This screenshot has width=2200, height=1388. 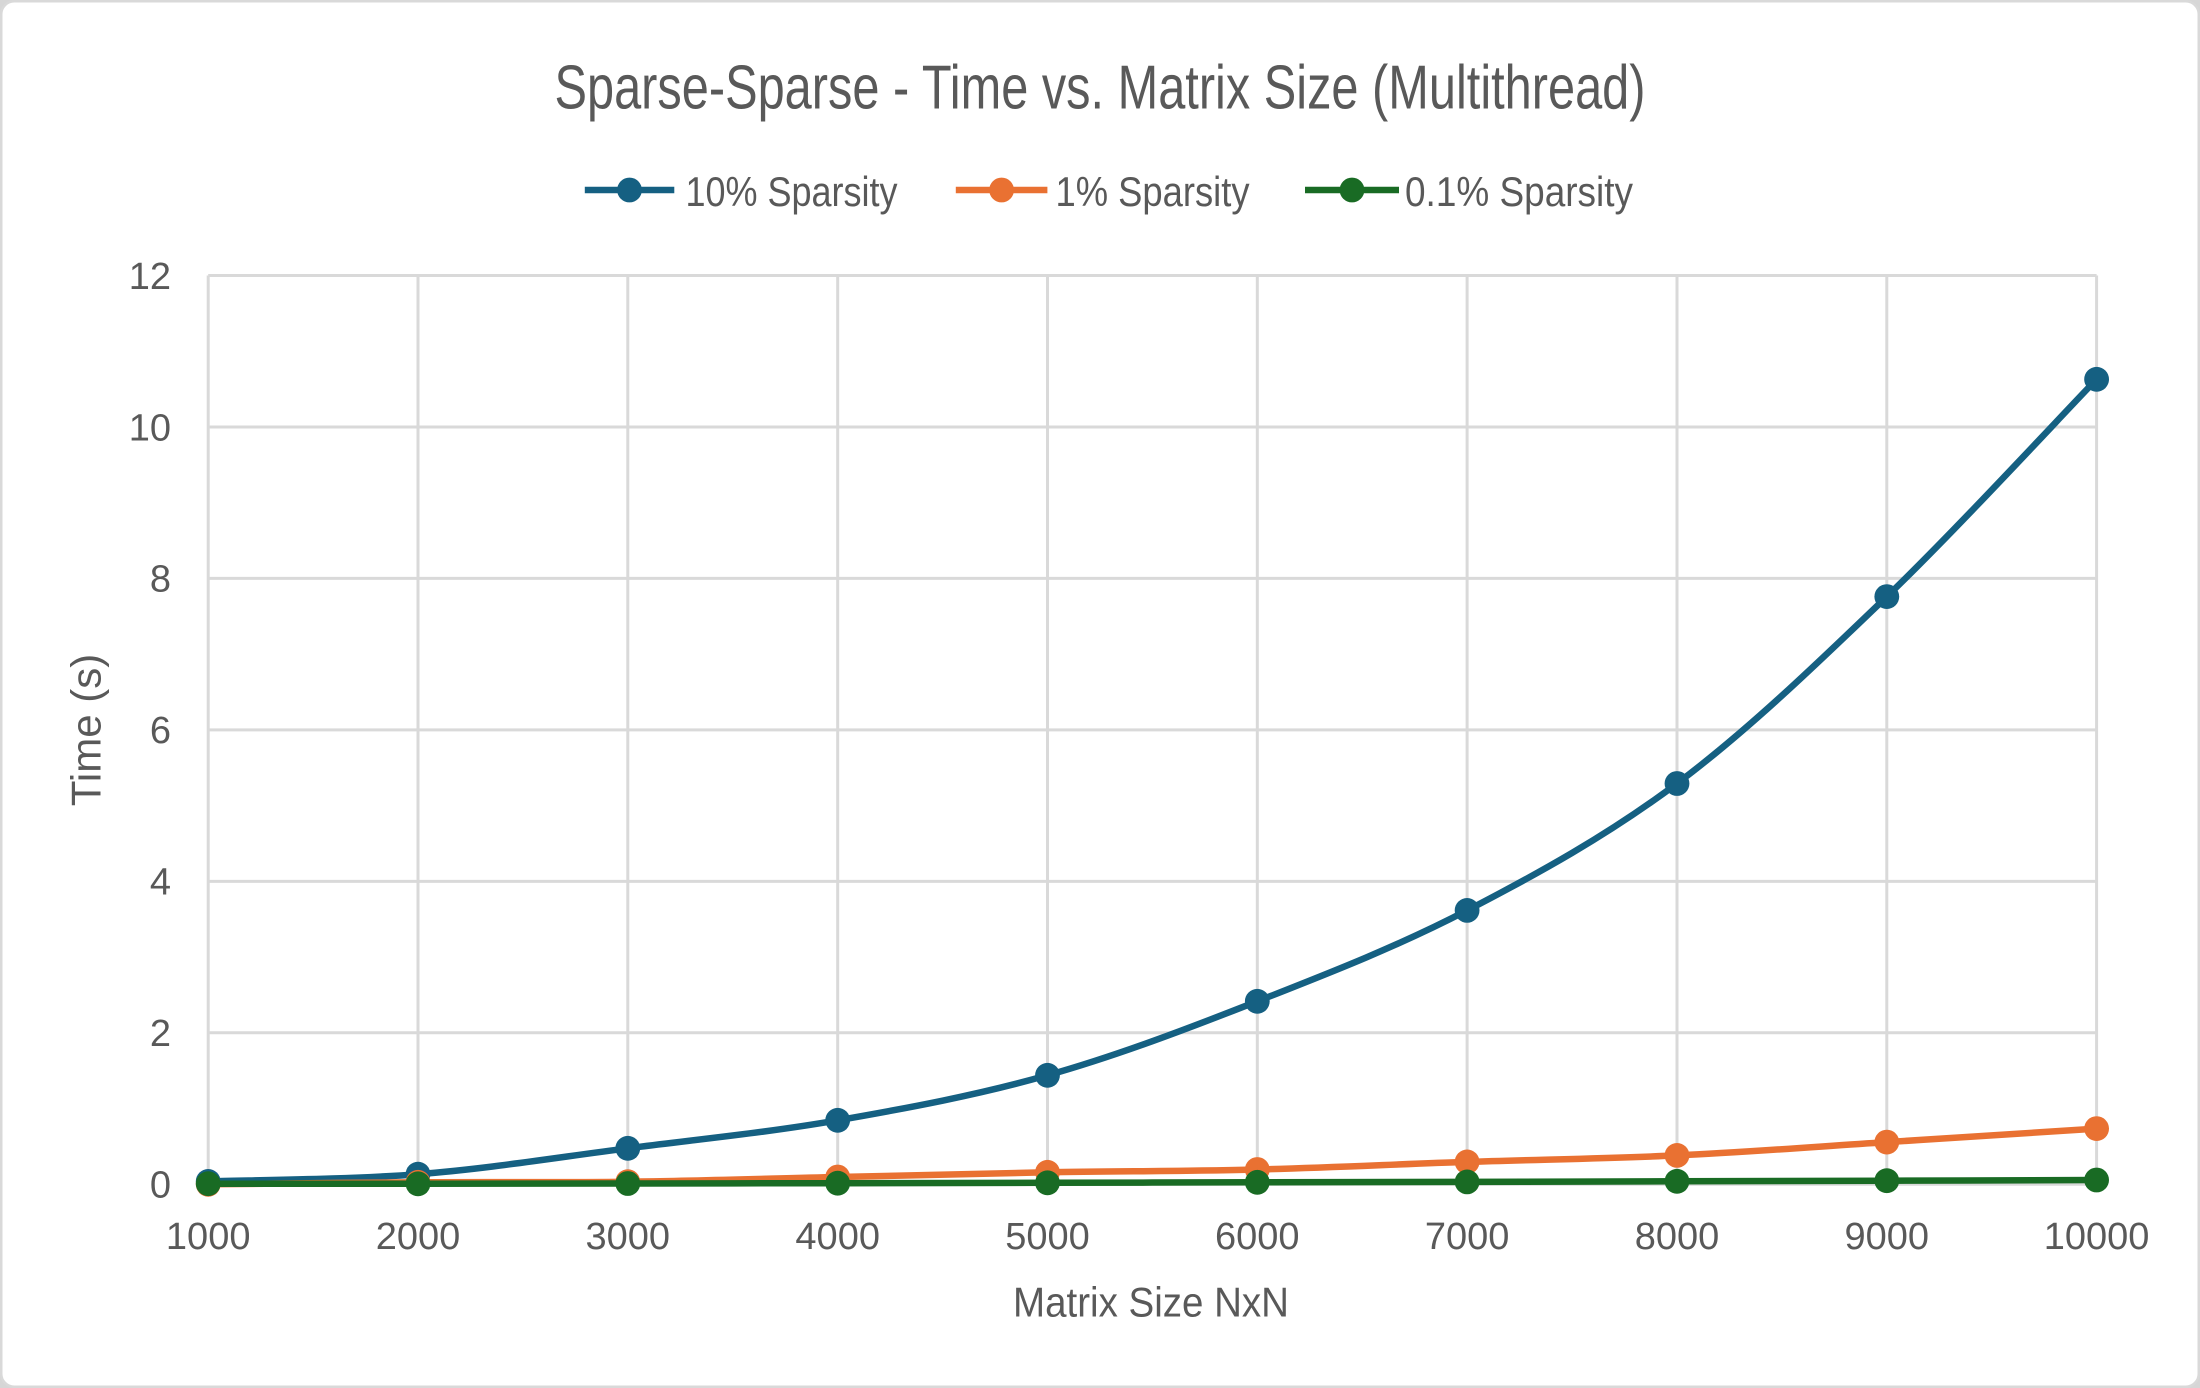 I want to click on svg-text: 6, so click(x=160, y=731).